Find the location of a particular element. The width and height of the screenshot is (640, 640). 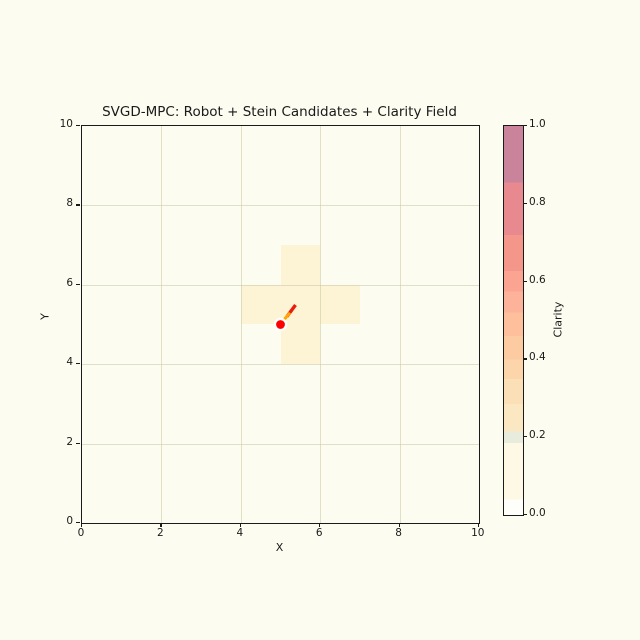

gridline-y2 is located at coordinates (280, 444).